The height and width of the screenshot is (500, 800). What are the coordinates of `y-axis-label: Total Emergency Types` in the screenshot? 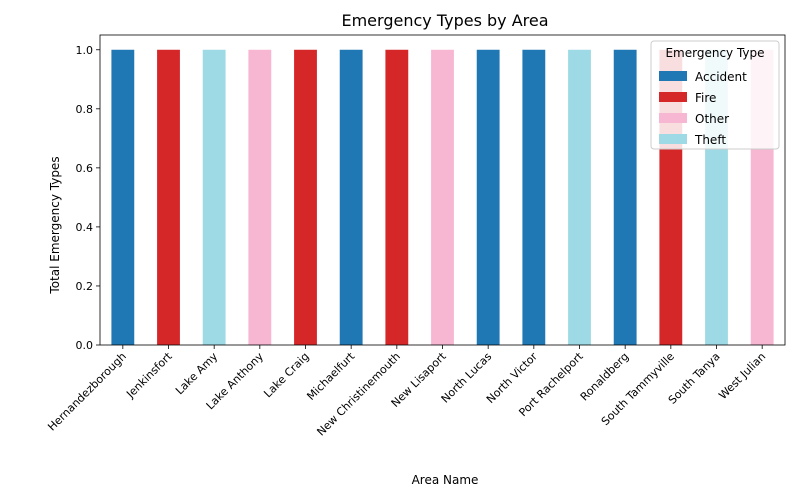 It's located at (55, 225).